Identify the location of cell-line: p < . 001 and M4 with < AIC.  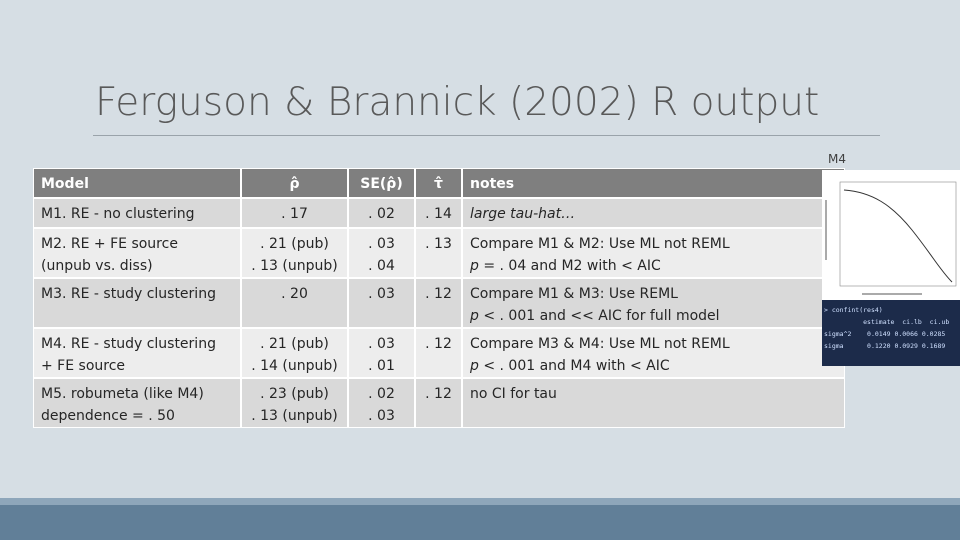
(653, 366).